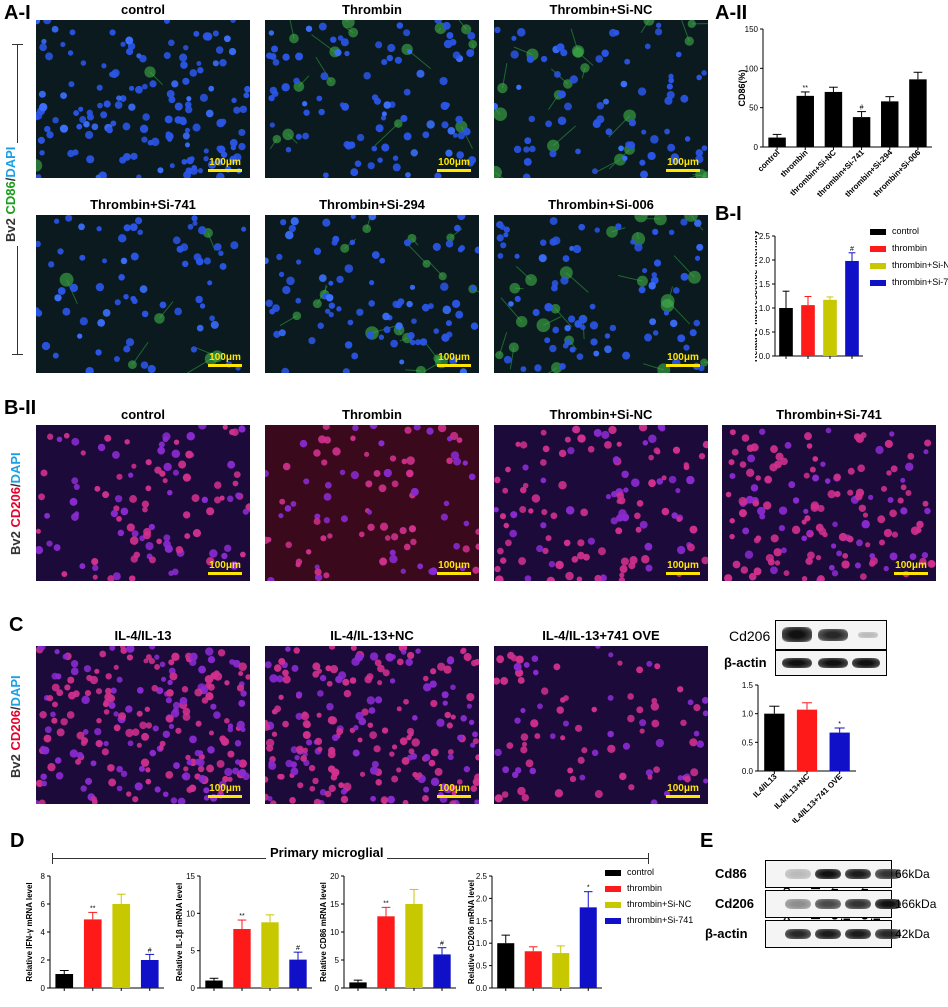 This screenshot has height=1007, width=948. Describe the element at coordinates (920, 265) in the screenshot. I see `legend-label: thrombin+Si-NC` at that location.